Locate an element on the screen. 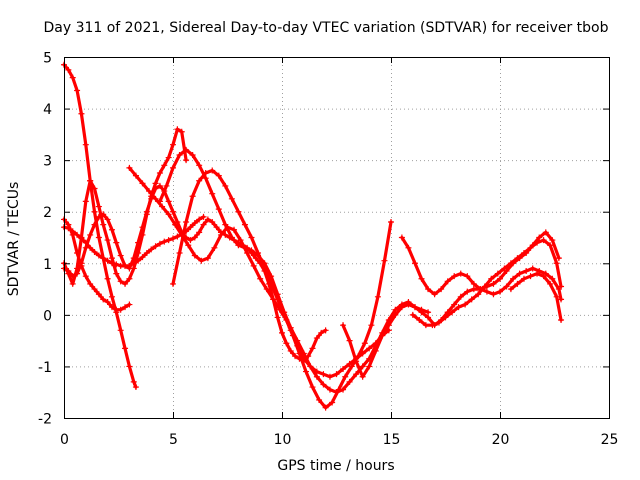  y-tick-label: 5 is located at coordinates (47, 59).